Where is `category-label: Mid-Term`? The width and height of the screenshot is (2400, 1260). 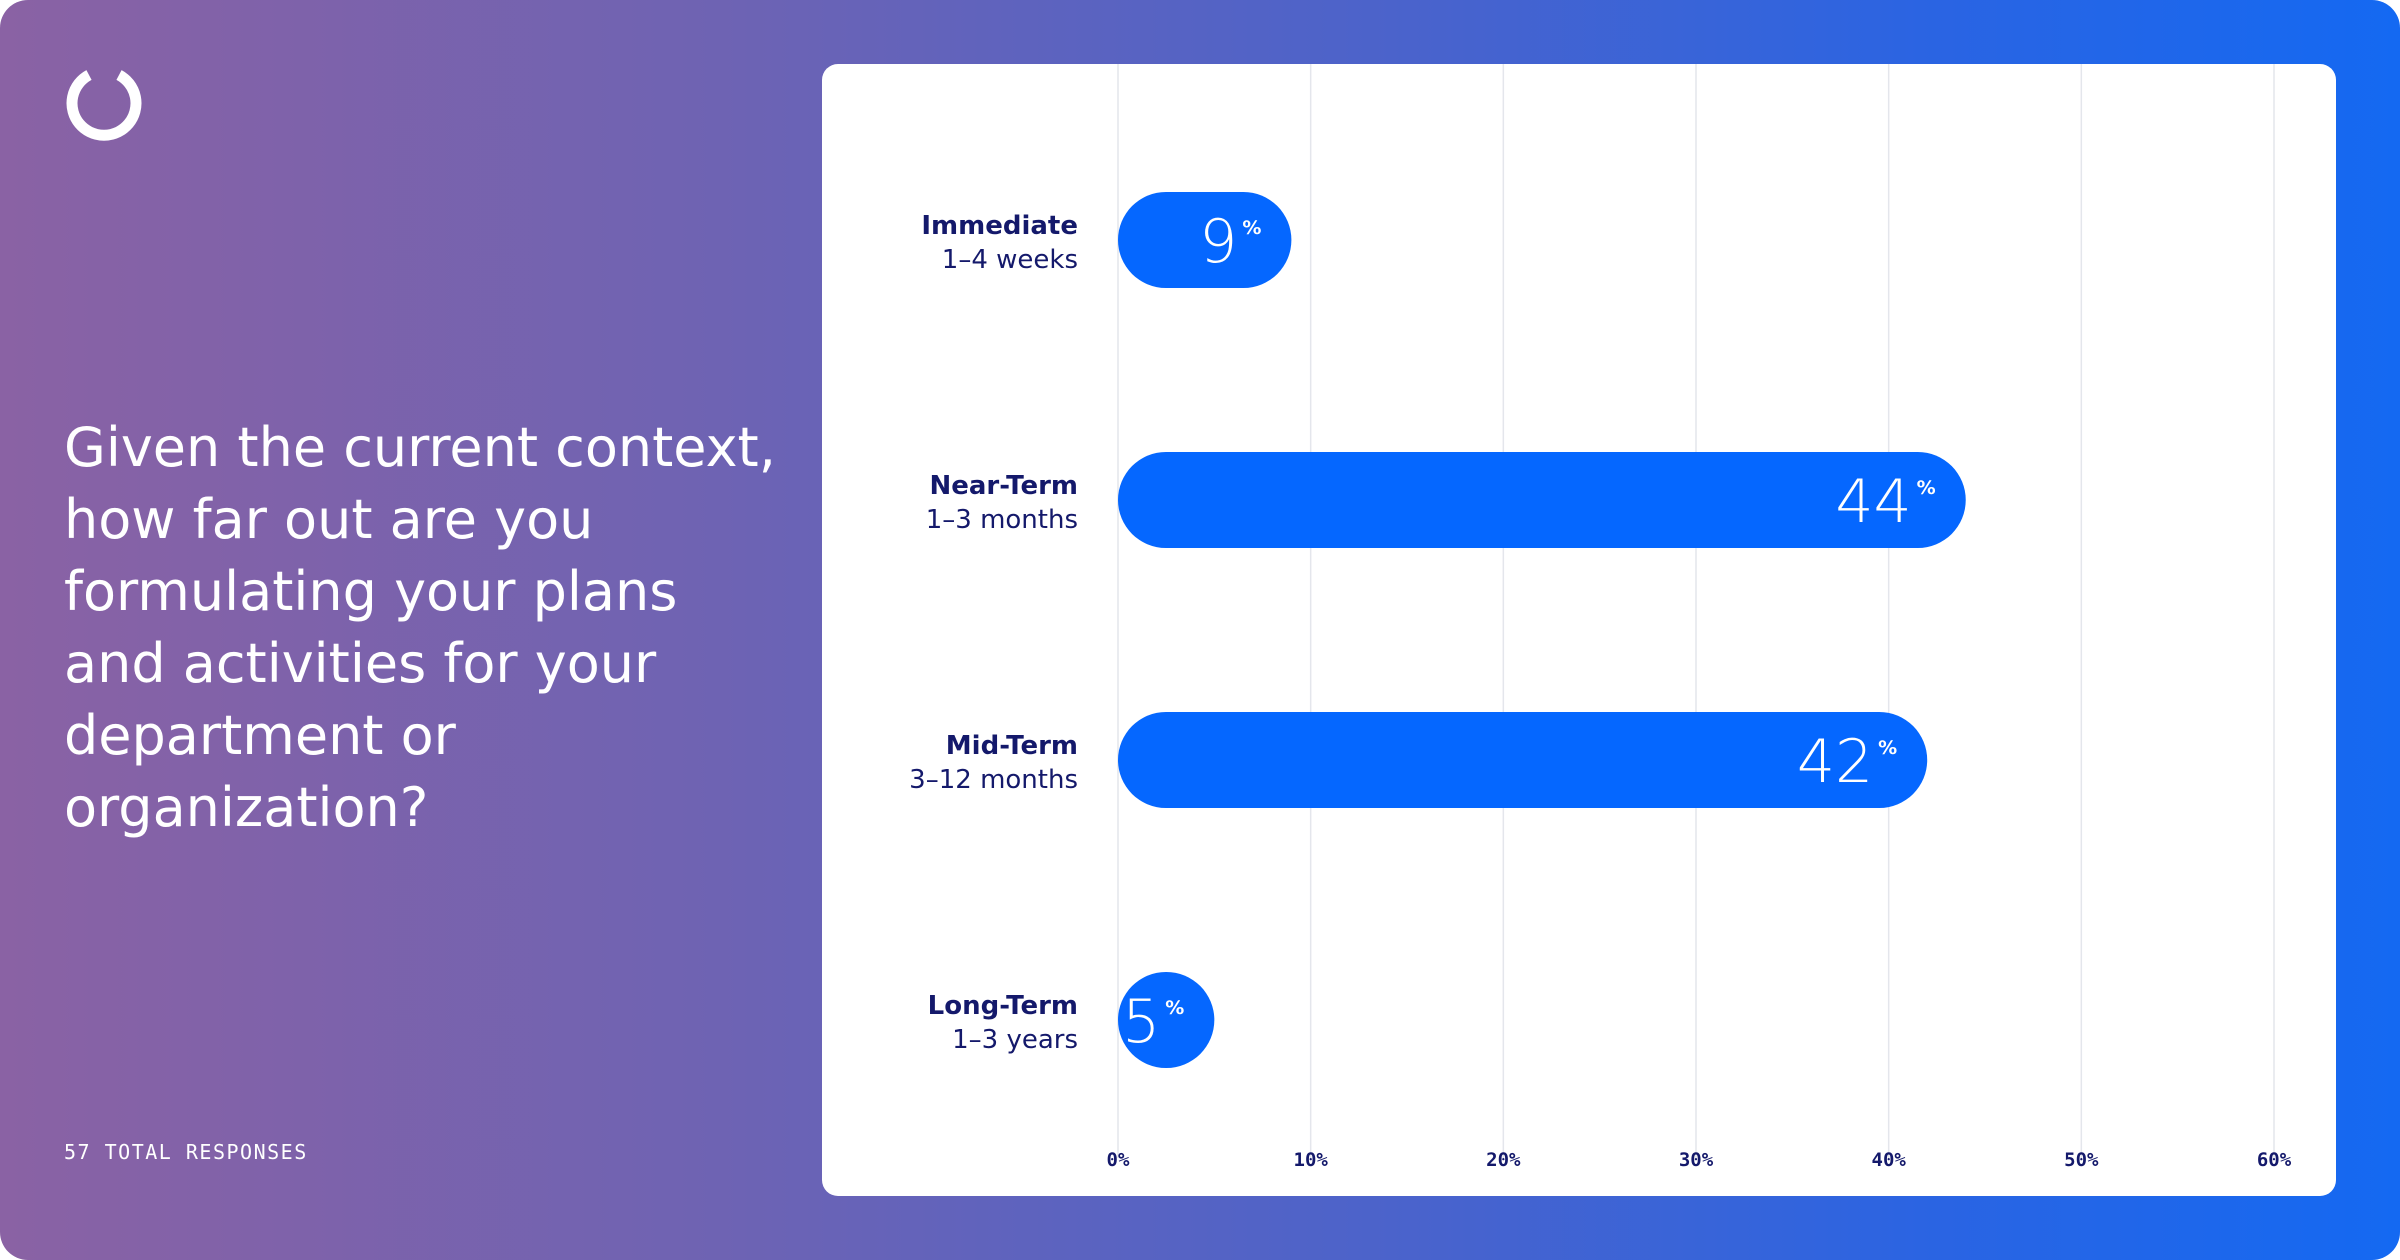 category-label: Mid-Term is located at coordinates (1012, 746).